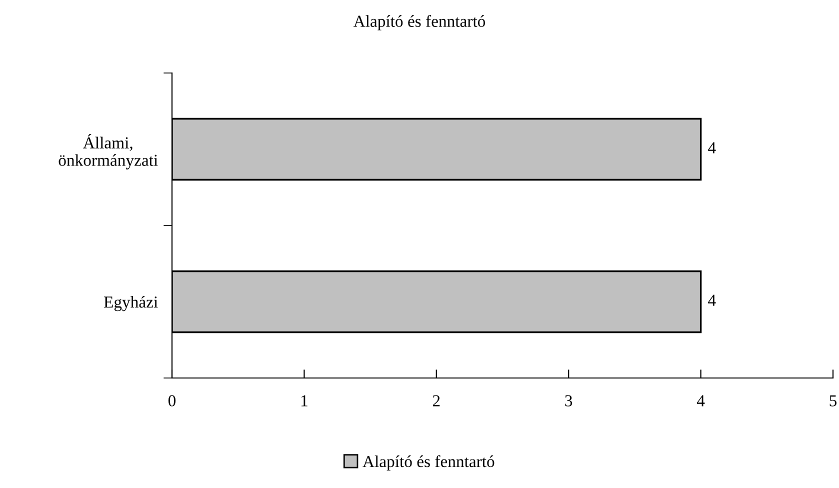 This screenshot has height=488, width=839. What do you see at coordinates (108, 152) in the screenshot?
I see `y-tick-label: Állami, önkormányzati` at bounding box center [108, 152].